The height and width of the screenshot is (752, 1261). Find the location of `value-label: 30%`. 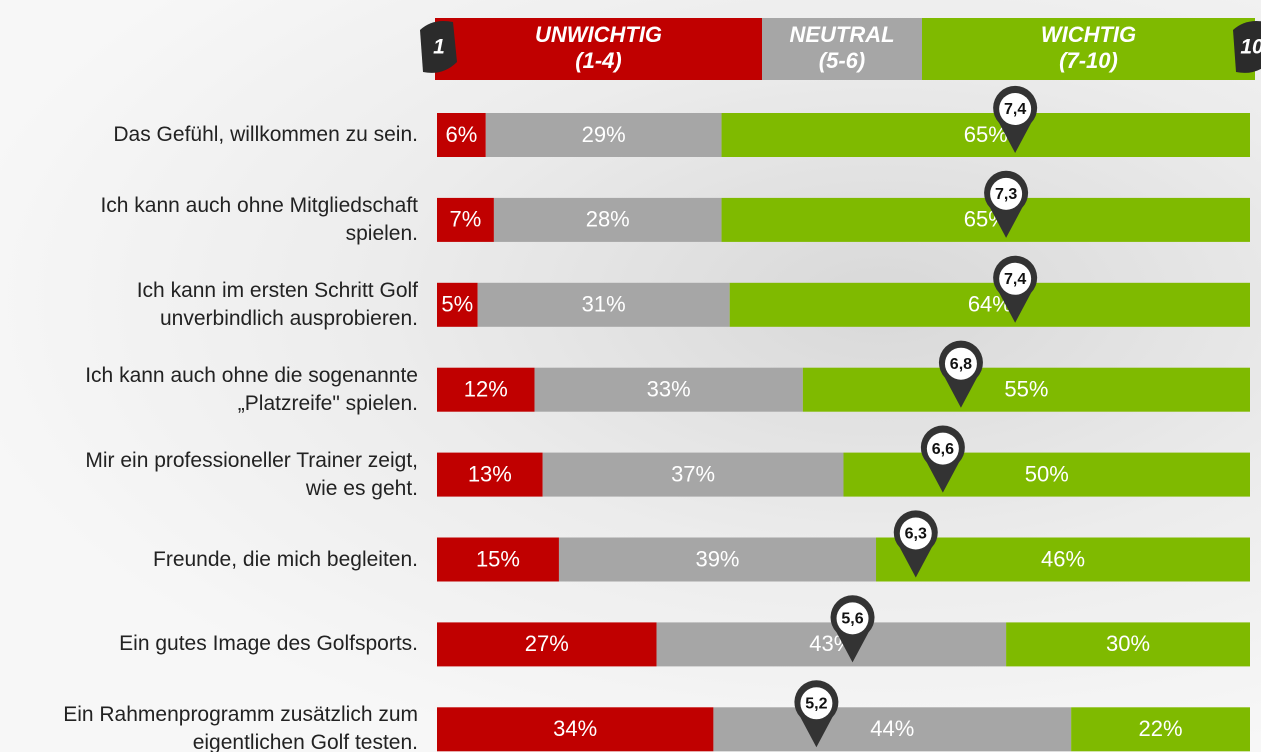

value-label: 30% is located at coordinates (1128, 643).